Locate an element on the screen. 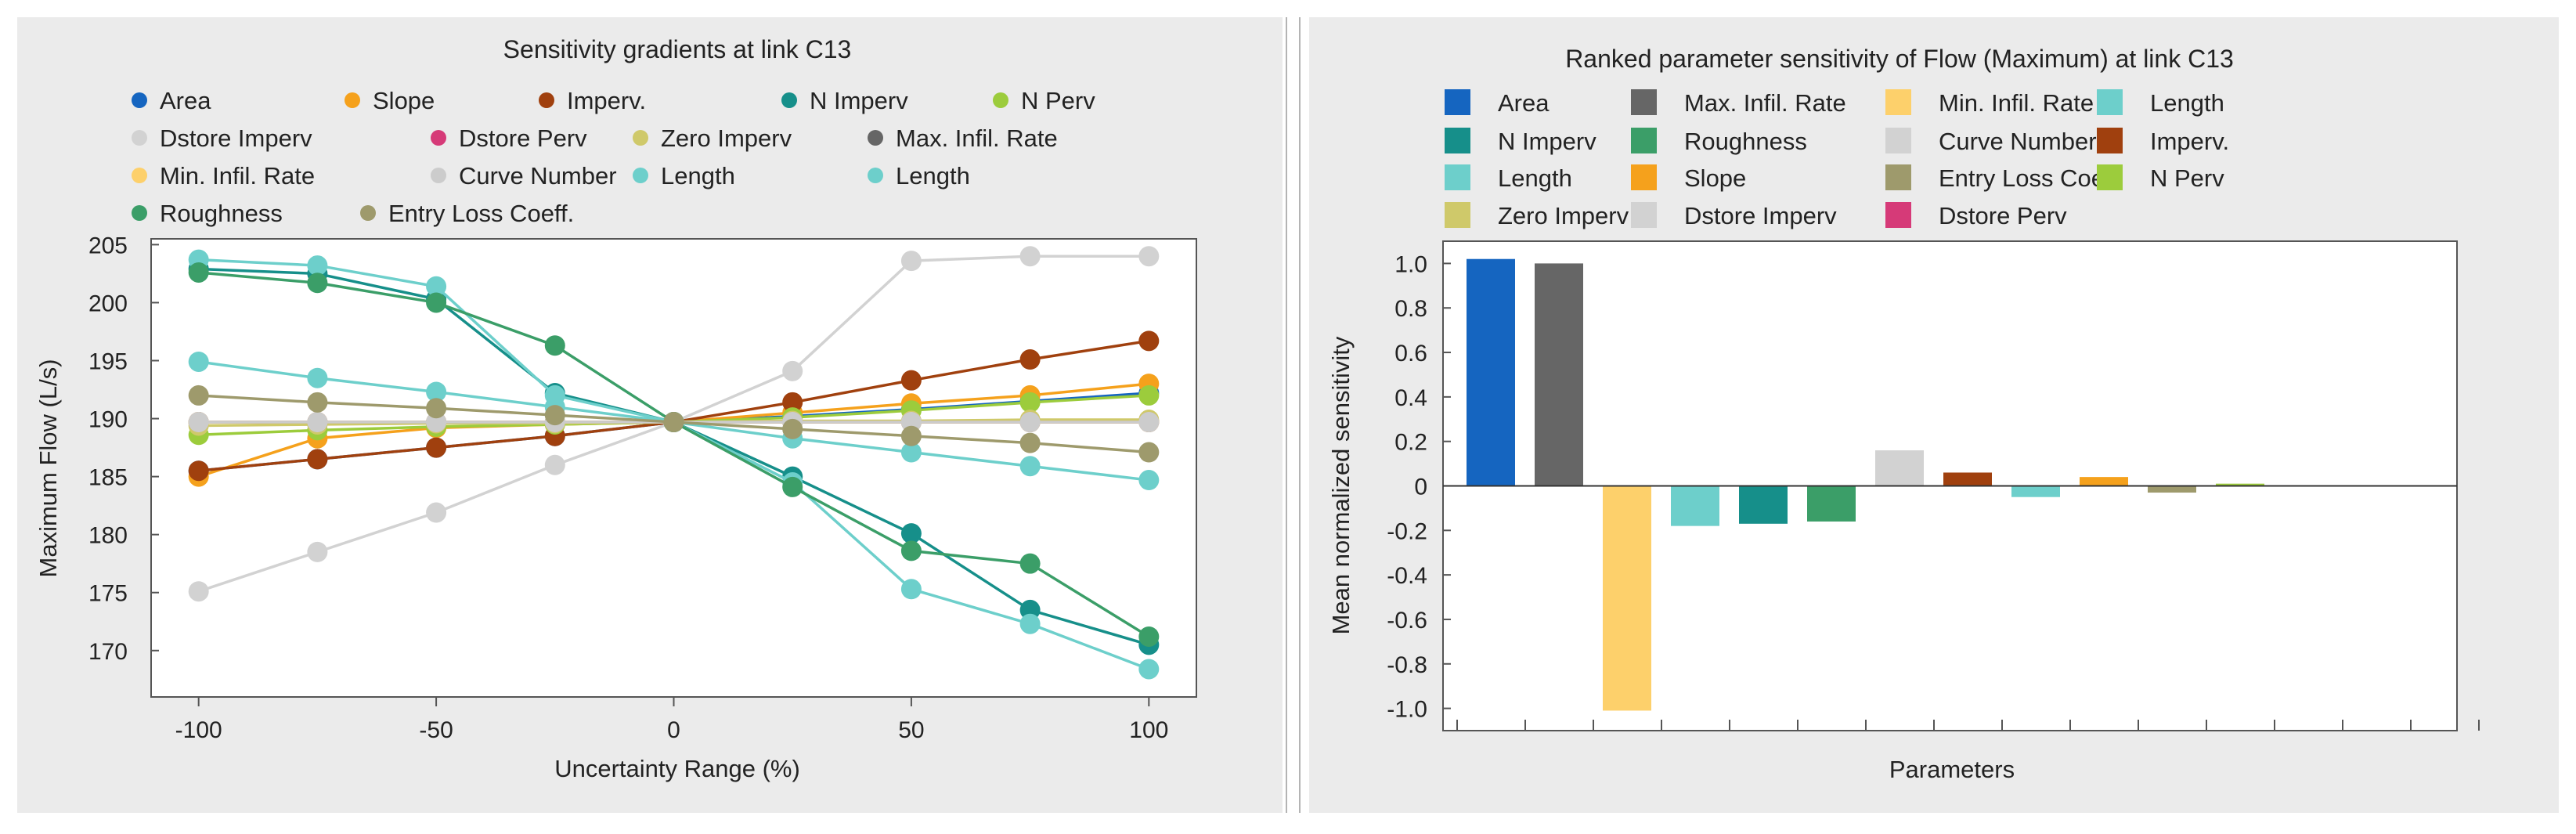 The width and height of the screenshot is (2576, 834). y-tick-label: -0.6 is located at coordinates (1407, 621).